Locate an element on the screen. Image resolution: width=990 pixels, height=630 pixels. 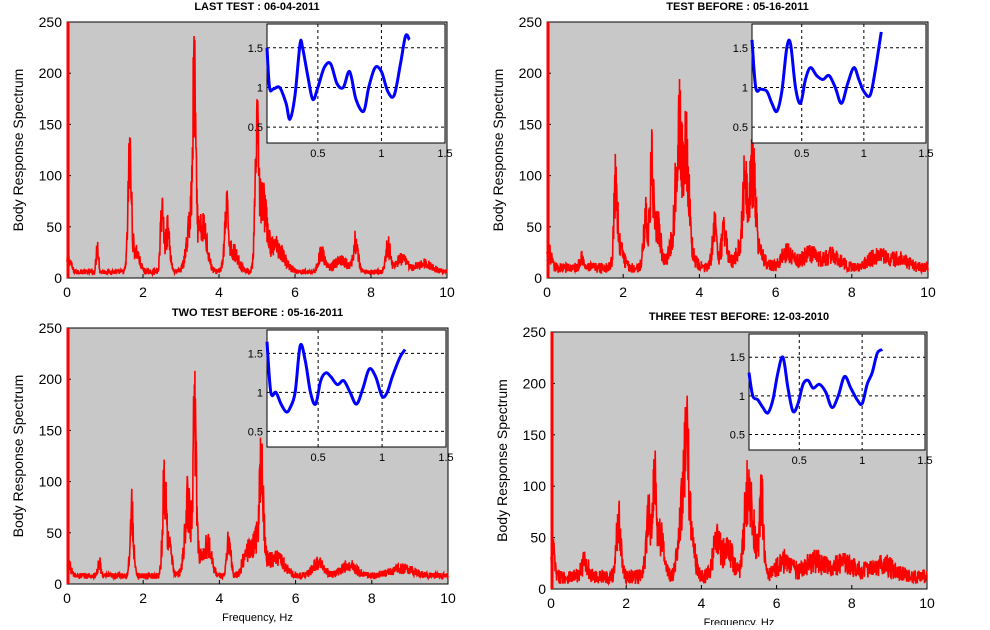
chart-title: TEST BEFORE : 05-16-2011 is located at coordinates (737, 7).